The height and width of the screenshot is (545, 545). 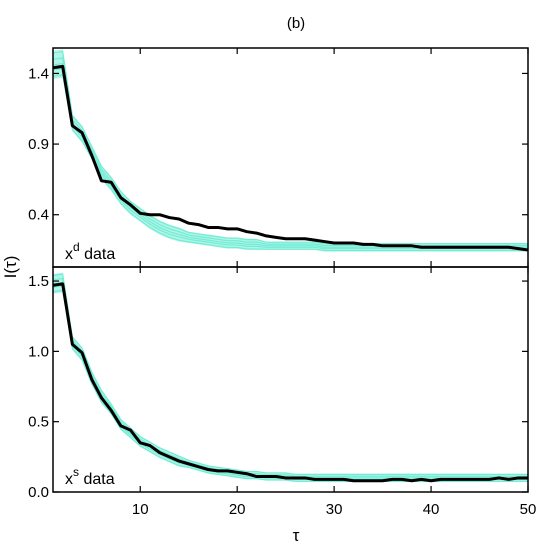 What do you see at coordinates (10, 267) in the screenshot?
I see `y-axis-label: I(τ)` at bounding box center [10, 267].